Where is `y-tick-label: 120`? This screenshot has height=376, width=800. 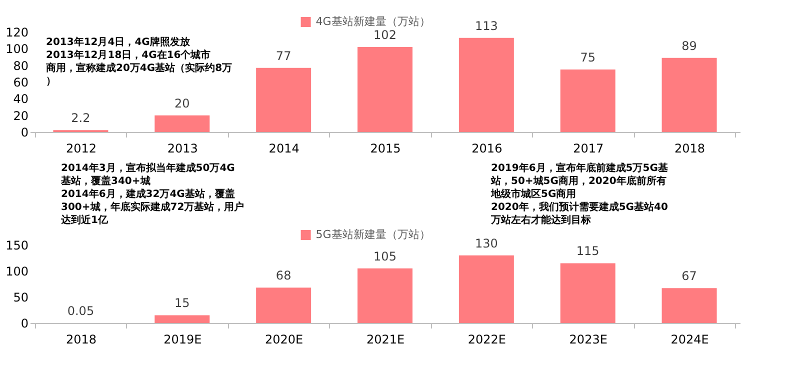
y-tick-label: 120 is located at coordinates (17, 33).